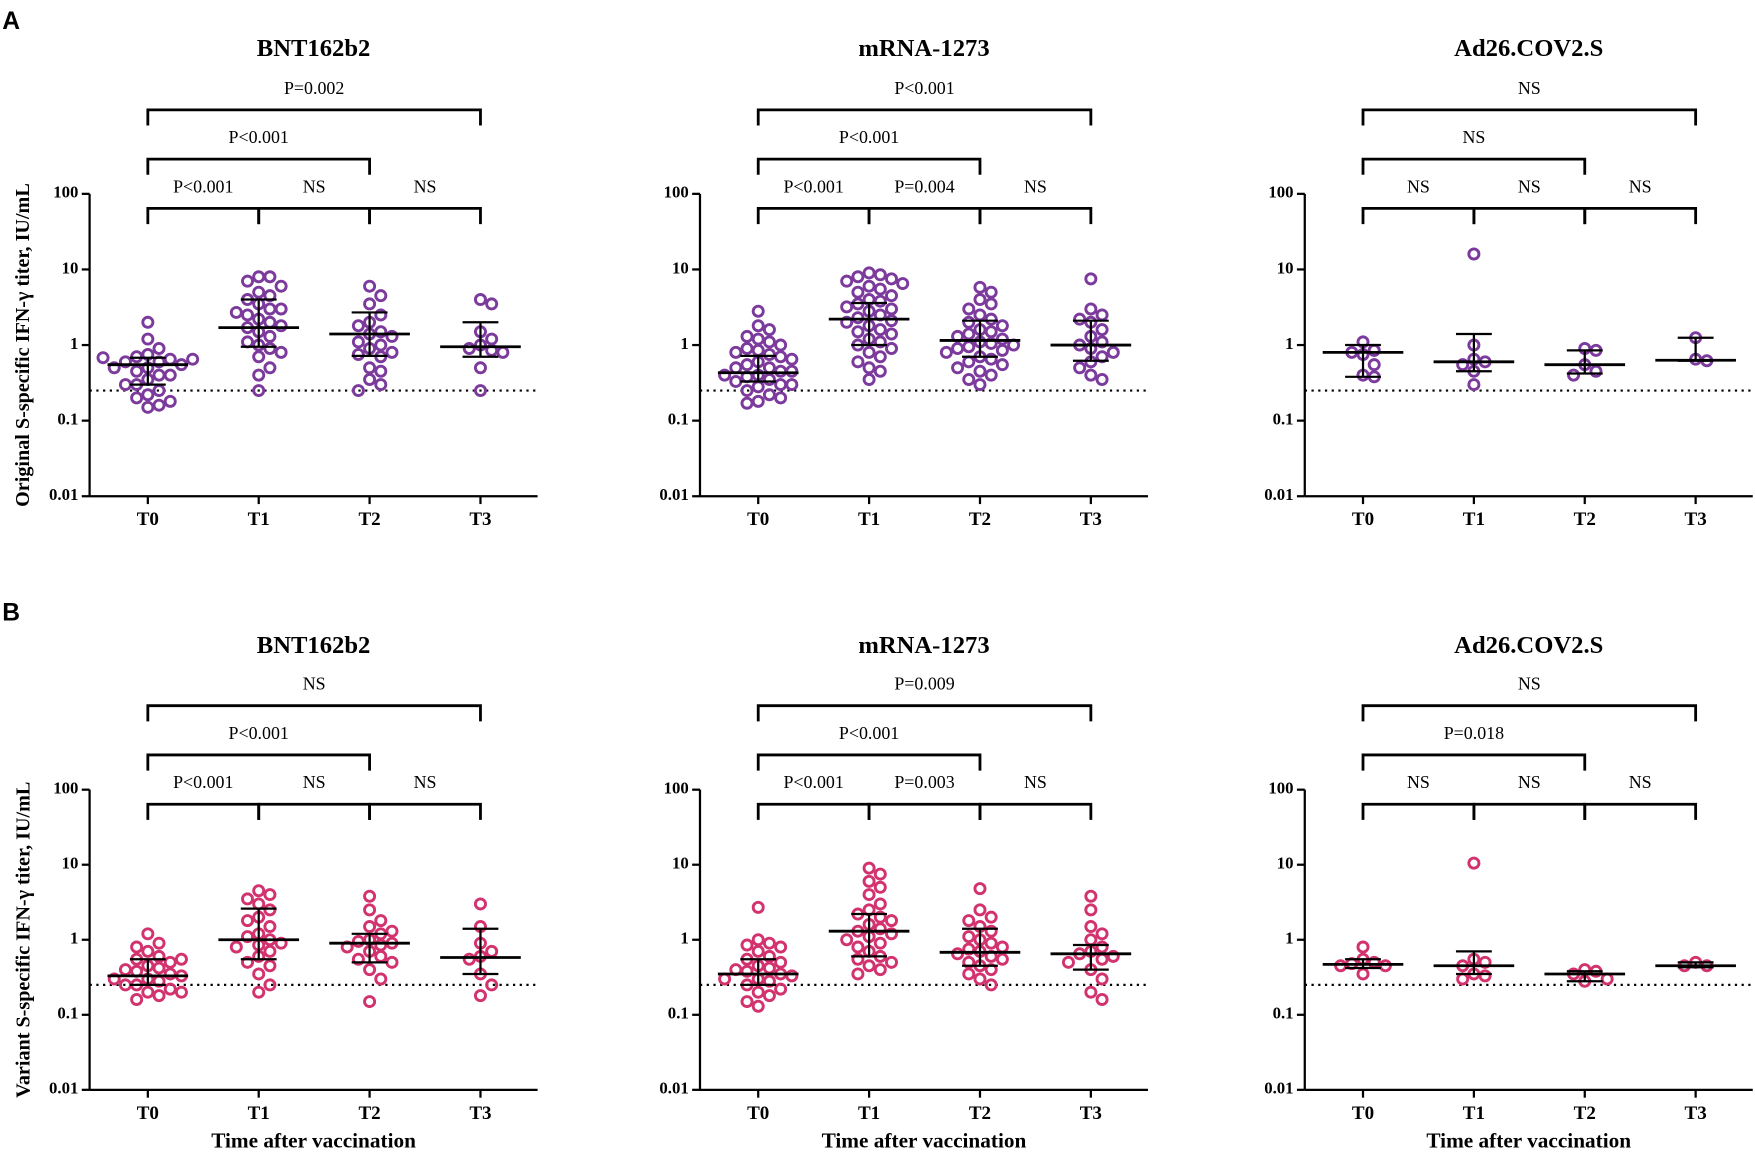 This screenshot has height=1156, width=1755. What do you see at coordinates (1585, 1113) in the screenshot?
I see `x-tick-label: T2` at bounding box center [1585, 1113].